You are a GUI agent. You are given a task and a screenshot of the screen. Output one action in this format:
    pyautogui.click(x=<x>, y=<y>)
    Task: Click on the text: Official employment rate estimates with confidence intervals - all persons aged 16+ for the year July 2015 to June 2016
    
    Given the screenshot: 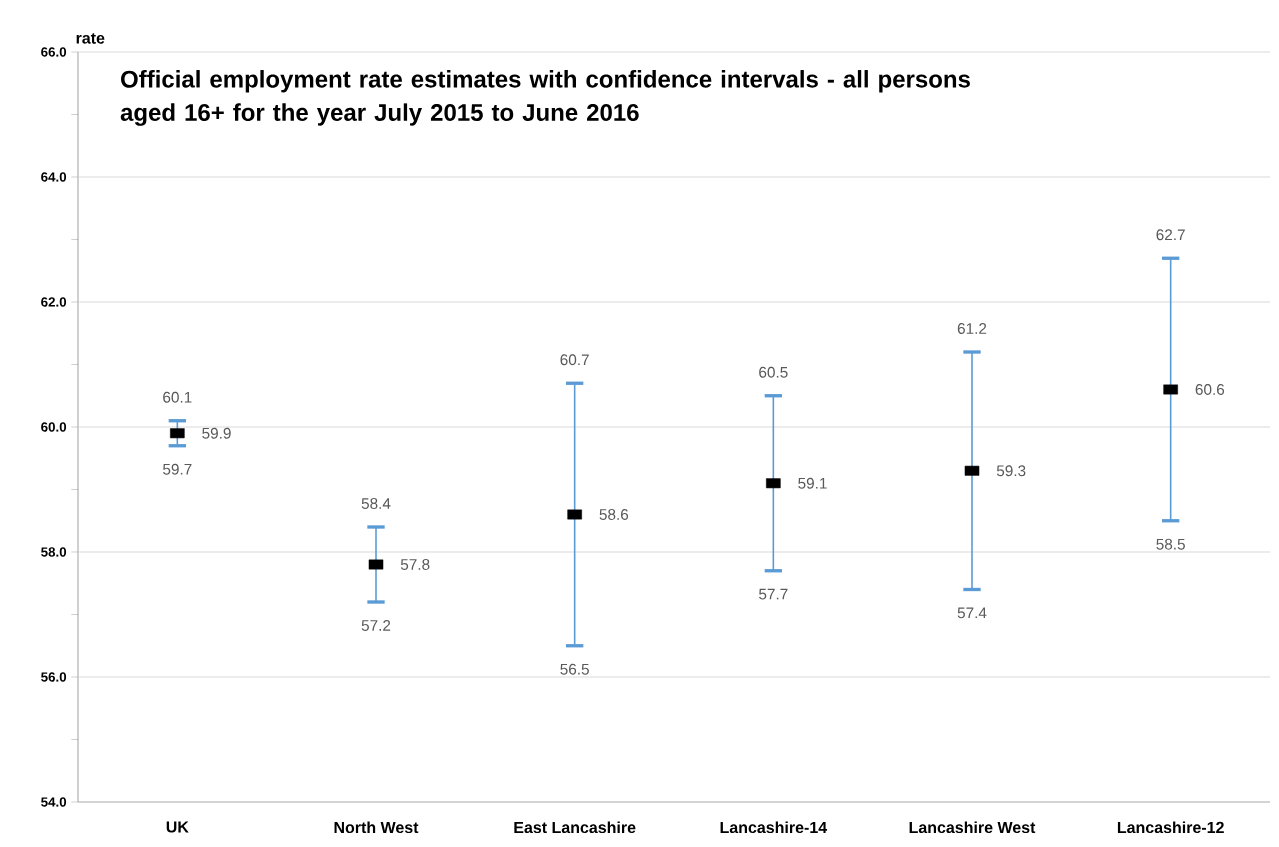 What is the action you would take?
    pyautogui.click(x=545, y=98)
    